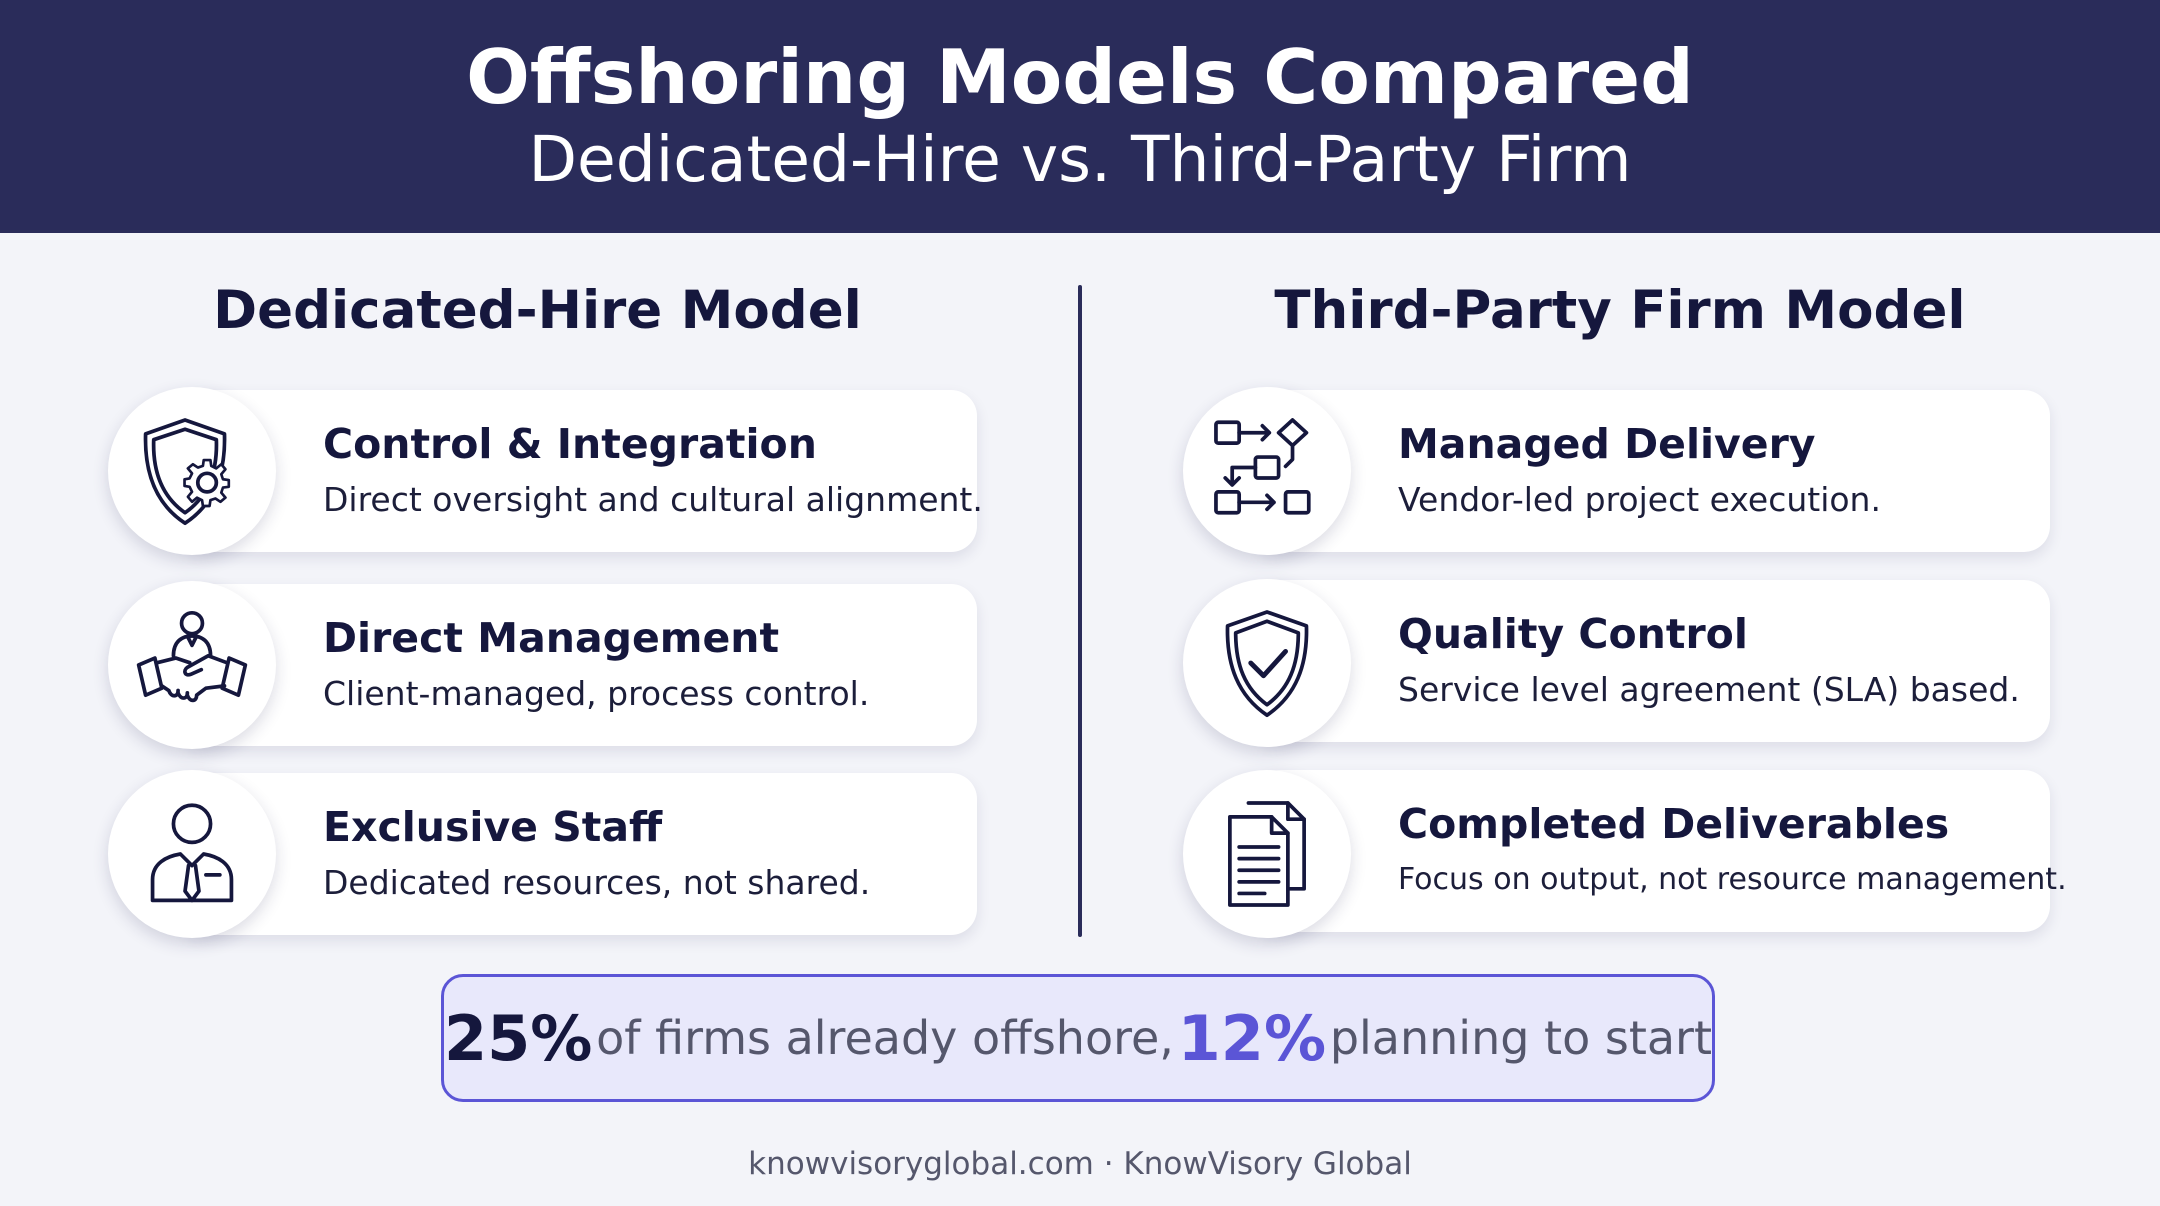 This screenshot has width=2160, height=1206. What do you see at coordinates (537, 310) in the screenshot?
I see `left-column-heading: Dedicated-Hire Model` at bounding box center [537, 310].